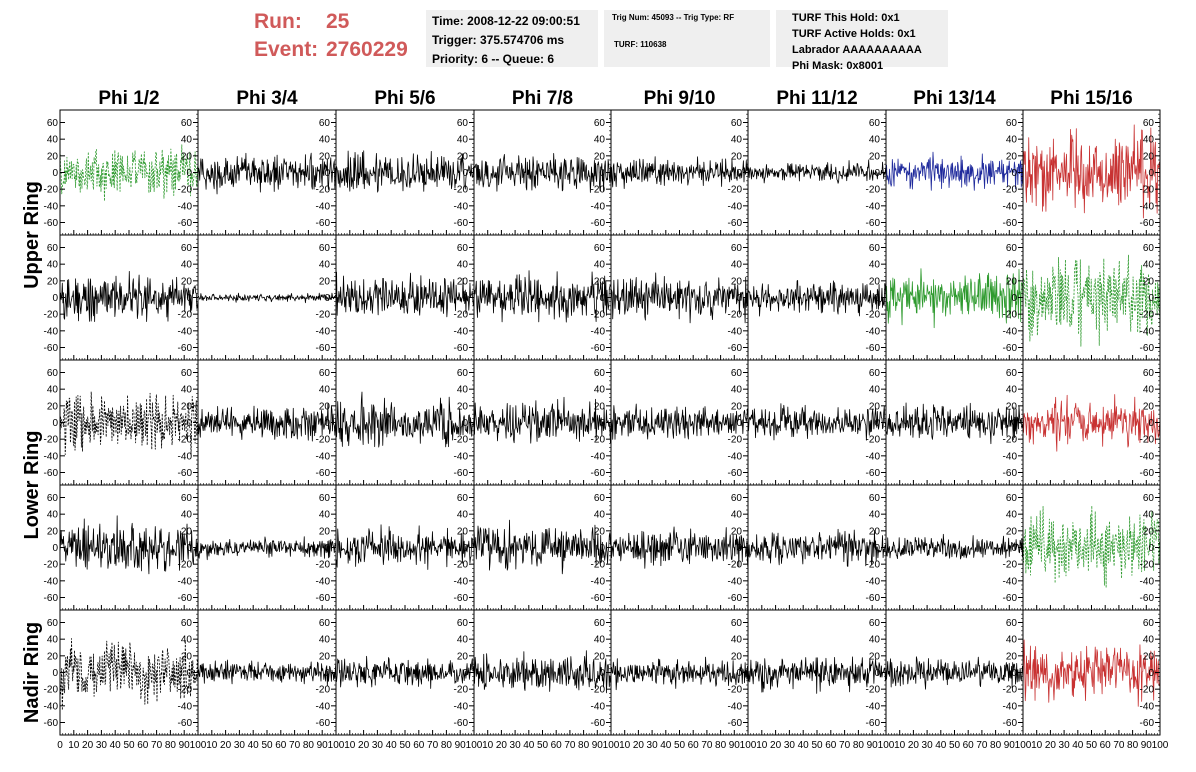 Image resolution: width=1196 pixels, height=772 pixels. Describe the element at coordinates (996, 745) in the screenshot. I see `x-tick-label: 80` at that location.